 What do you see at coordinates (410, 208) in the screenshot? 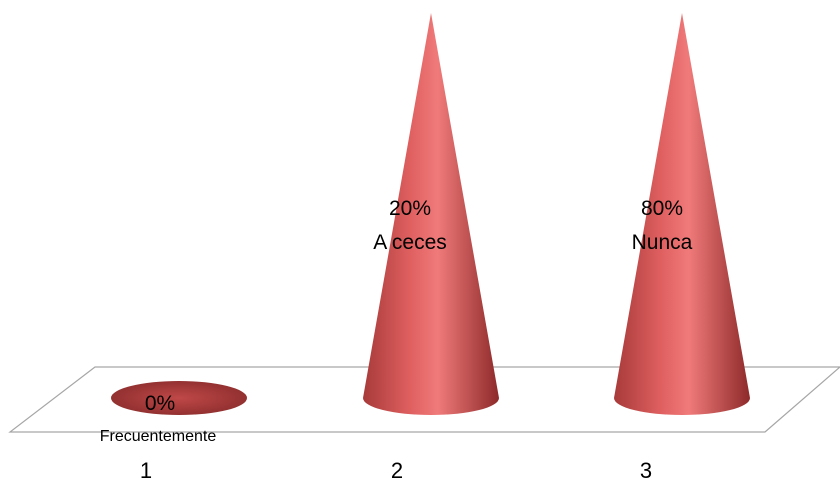
I see `data-label-value-2: 20%` at bounding box center [410, 208].